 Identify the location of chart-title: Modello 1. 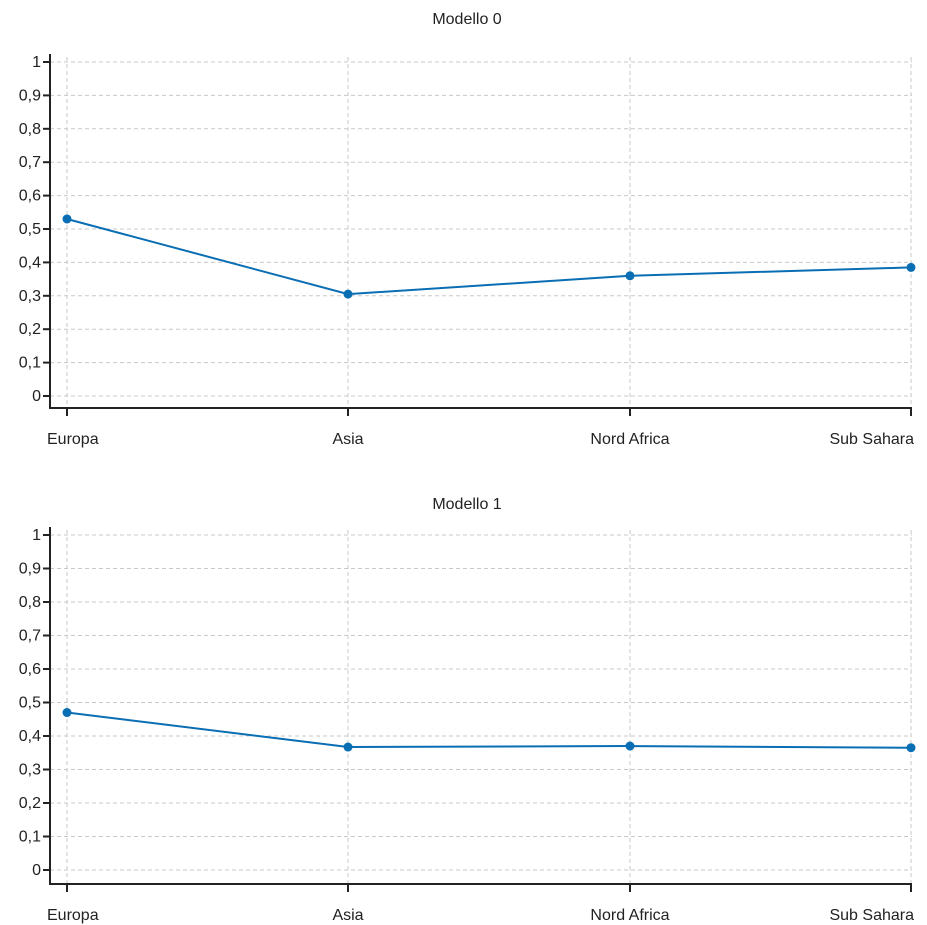
(466, 504).